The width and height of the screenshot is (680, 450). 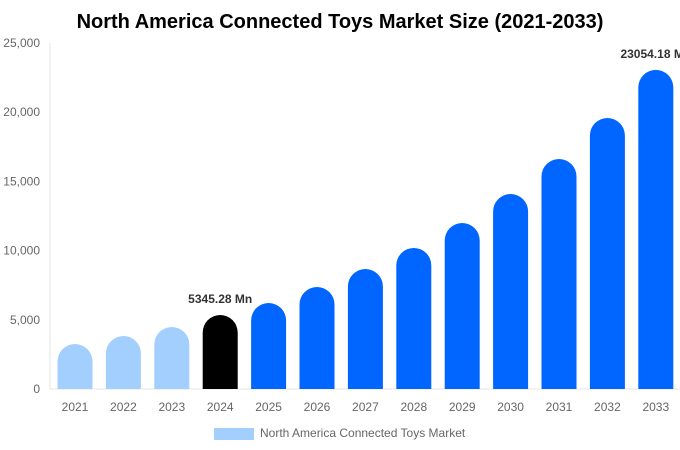 I want to click on bar-2031, so click(x=559, y=274).